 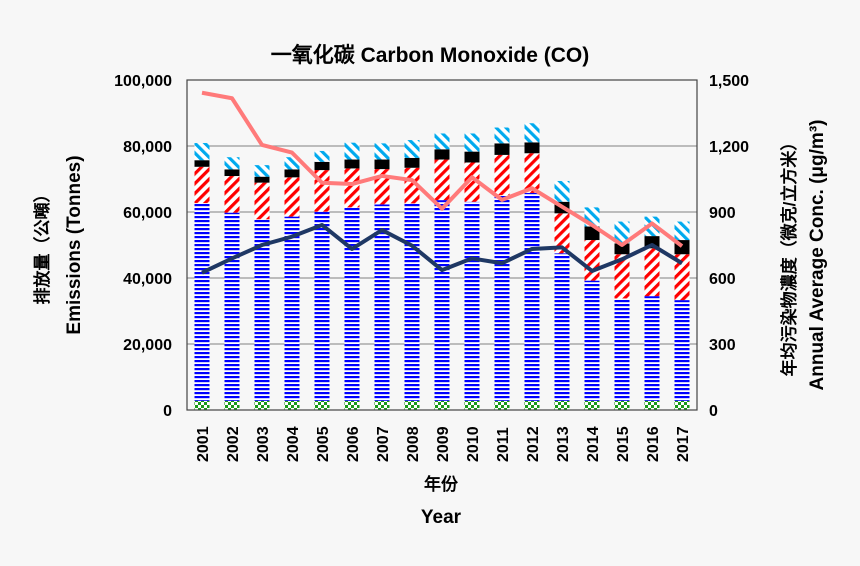 What do you see at coordinates (233, 444) in the screenshot?
I see `x-tick-label: 2002` at bounding box center [233, 444].